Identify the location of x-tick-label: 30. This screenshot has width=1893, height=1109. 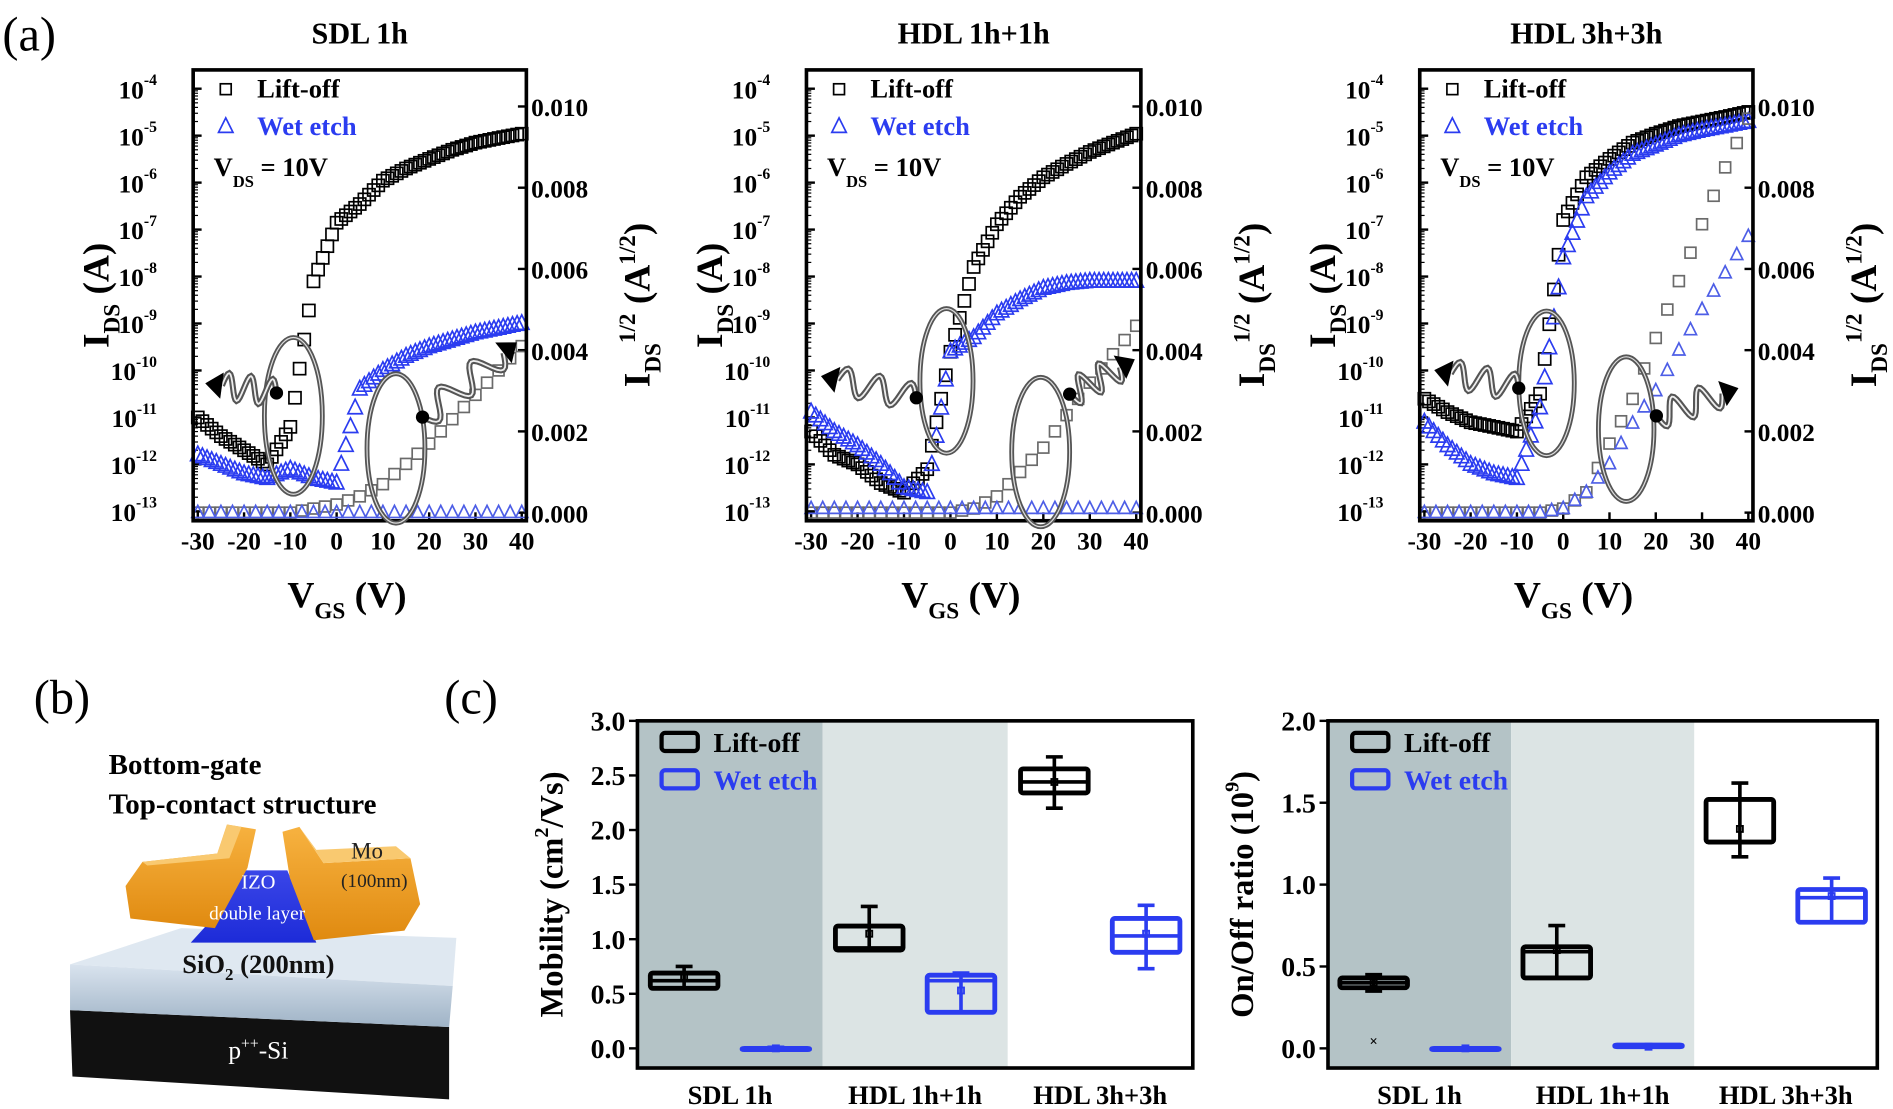
(475, 542).